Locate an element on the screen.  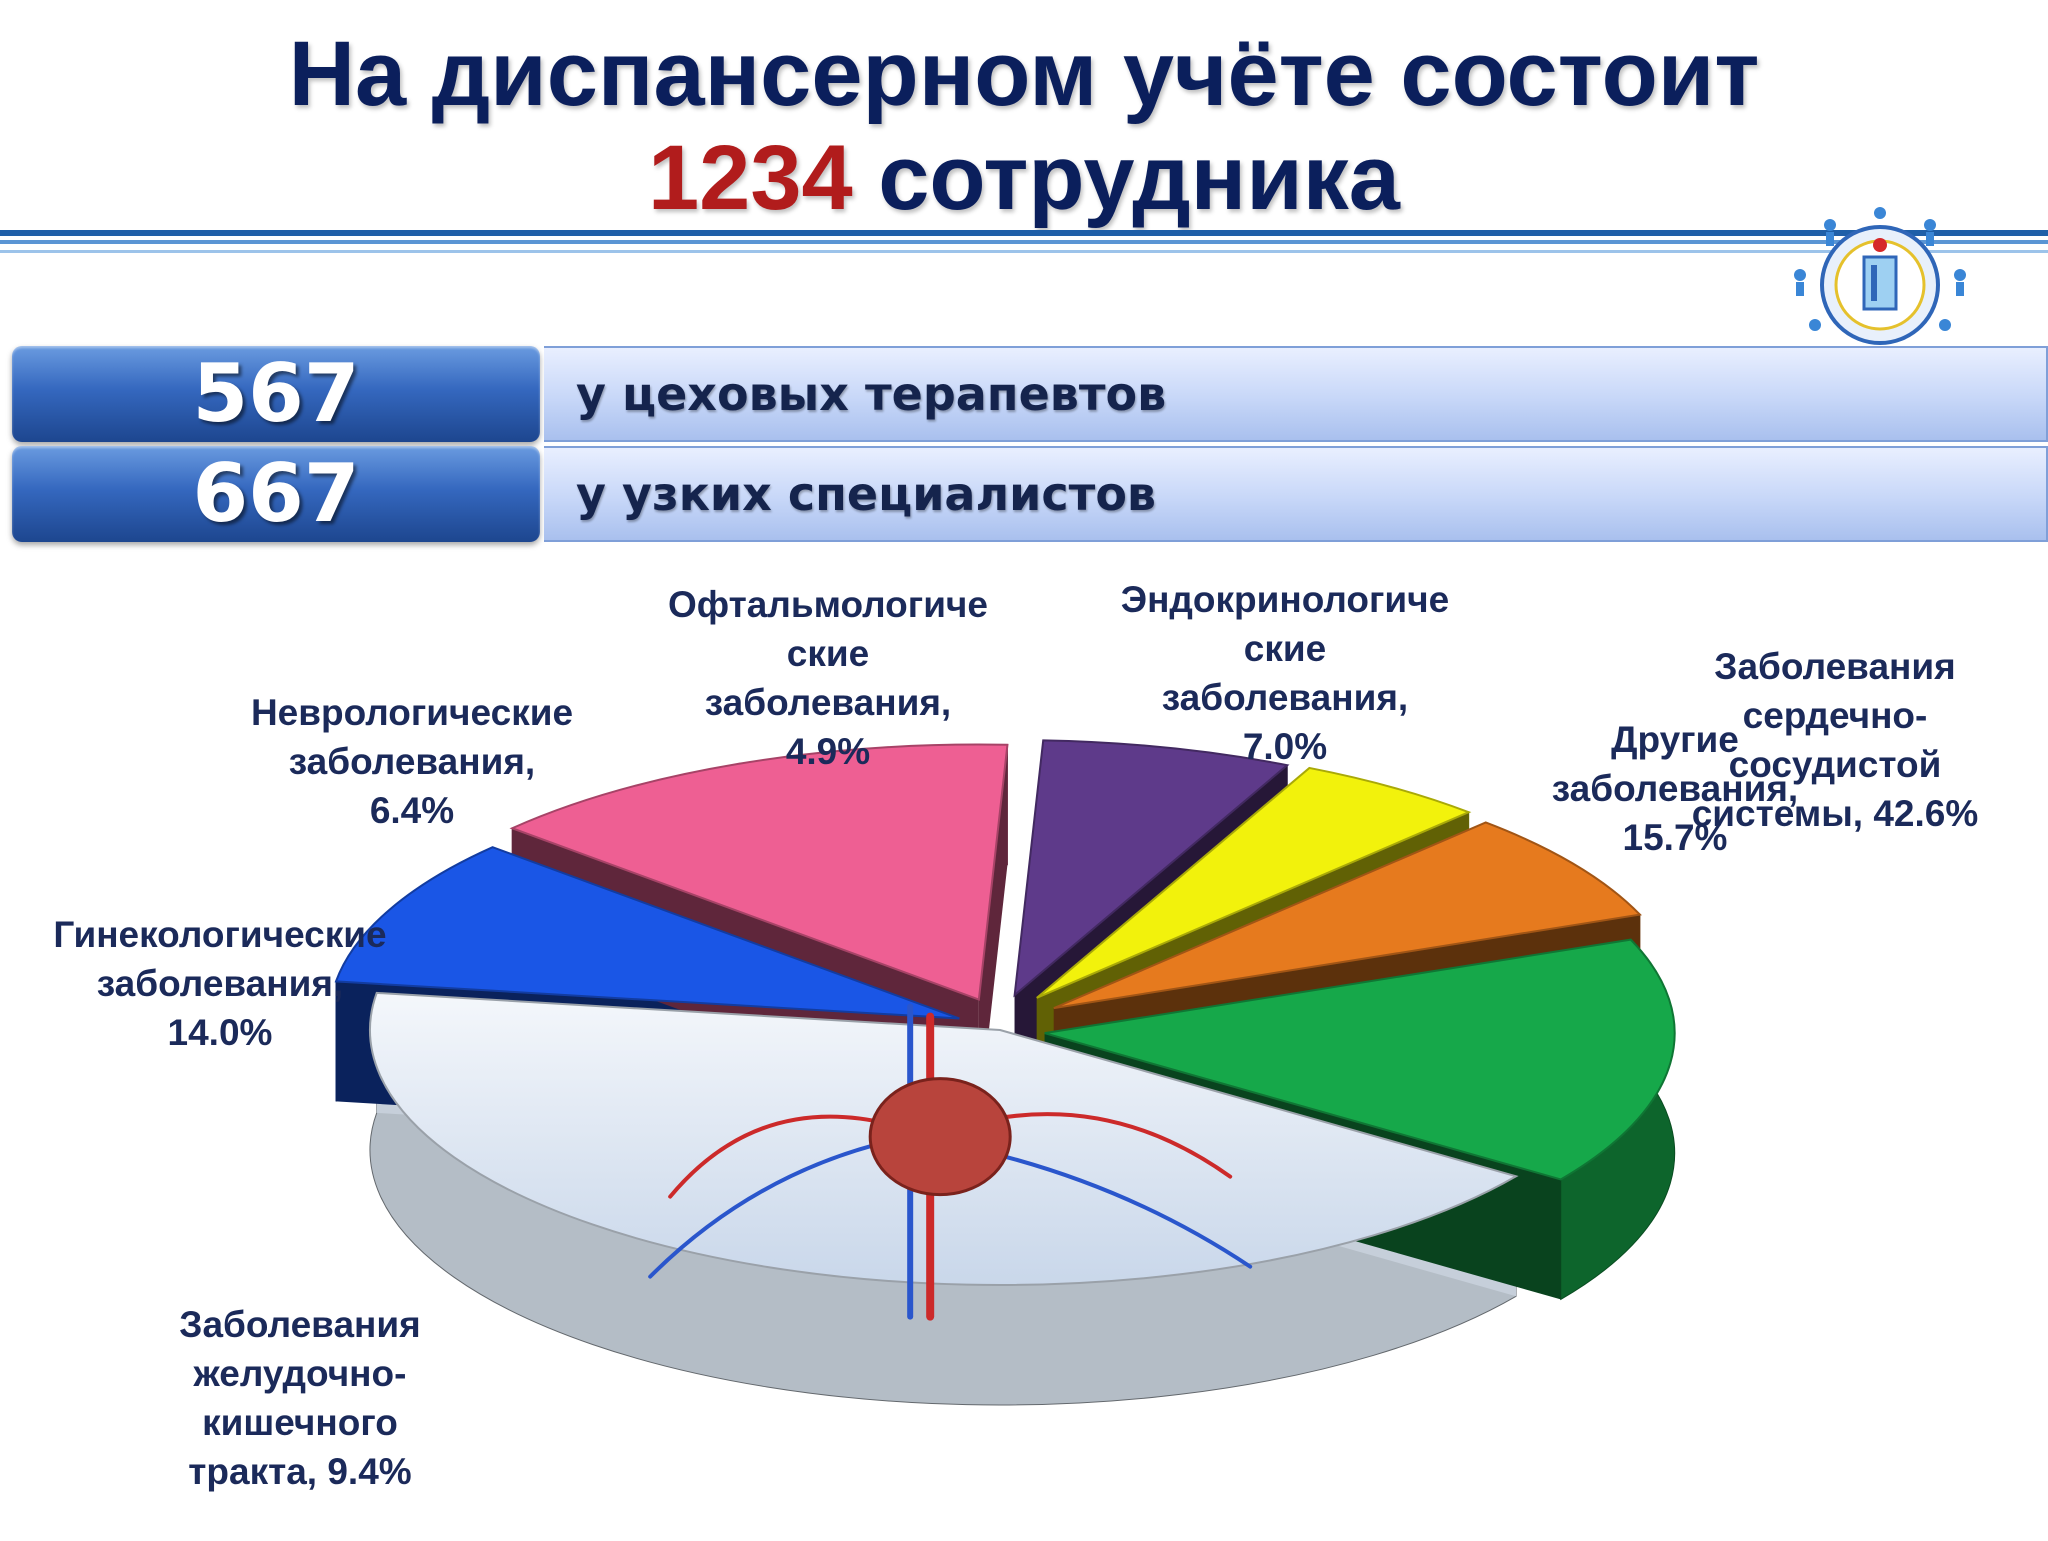
row-value: 567 is located at coordinates (276, 394).